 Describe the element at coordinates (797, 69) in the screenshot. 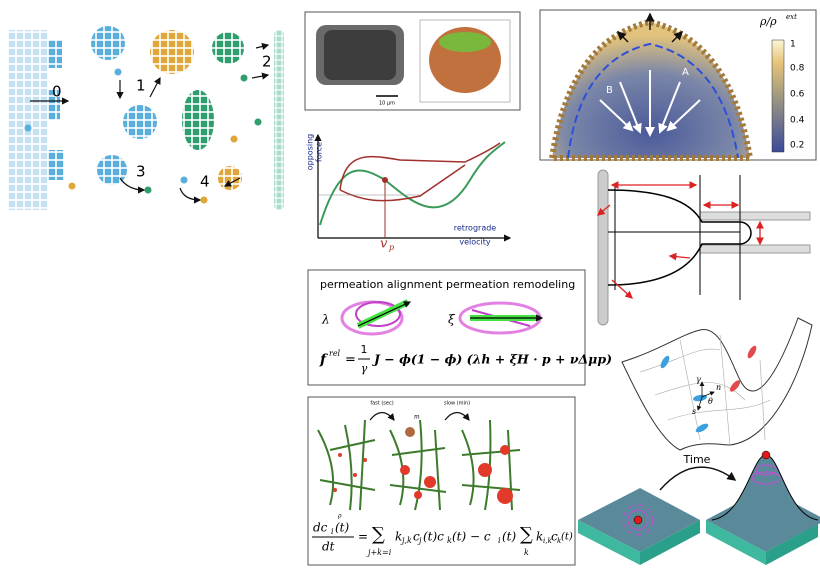

I see `colorbar-tick: 0.8` at that location.